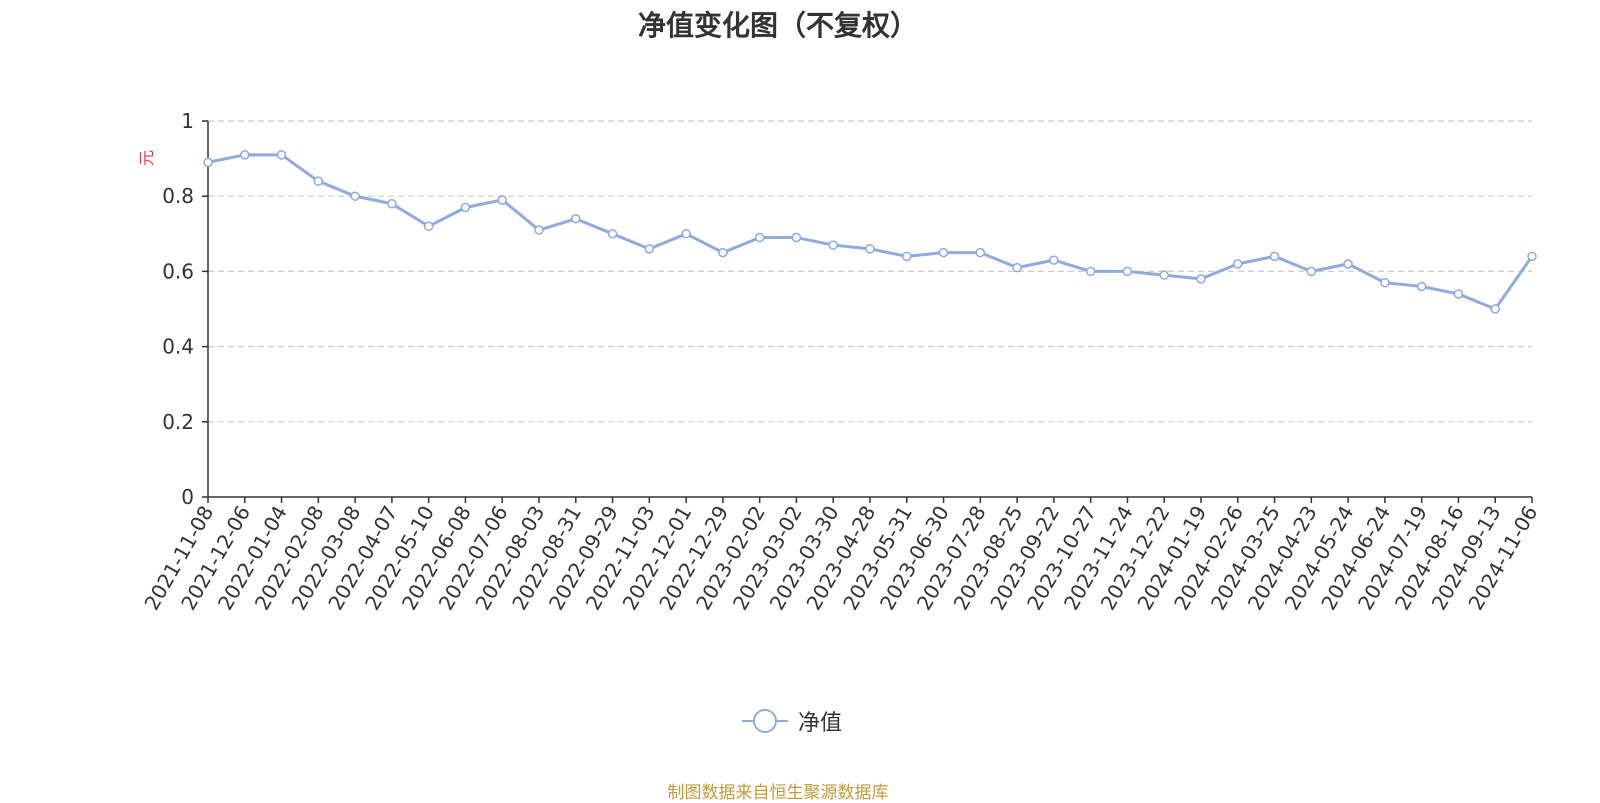 The width and height of the screenshot is (1600, 803). Describe the element at coordinates (765, 721) in the screenshot. I see `legend-line-icon` at that location.